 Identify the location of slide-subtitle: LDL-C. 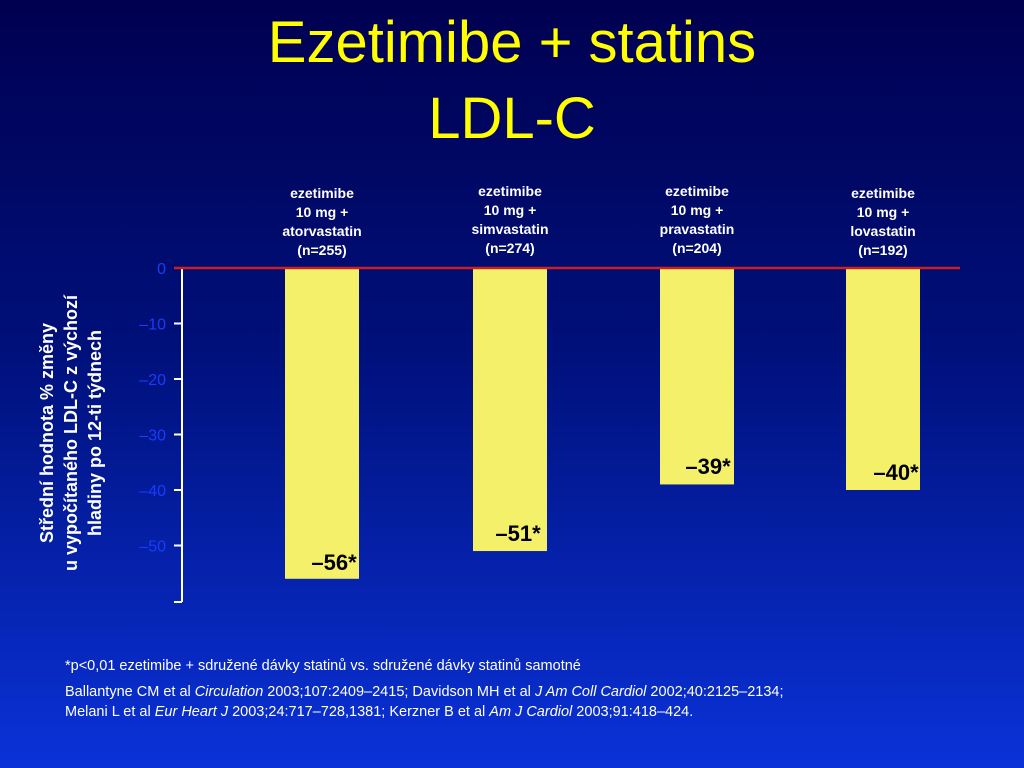
(512, 118).